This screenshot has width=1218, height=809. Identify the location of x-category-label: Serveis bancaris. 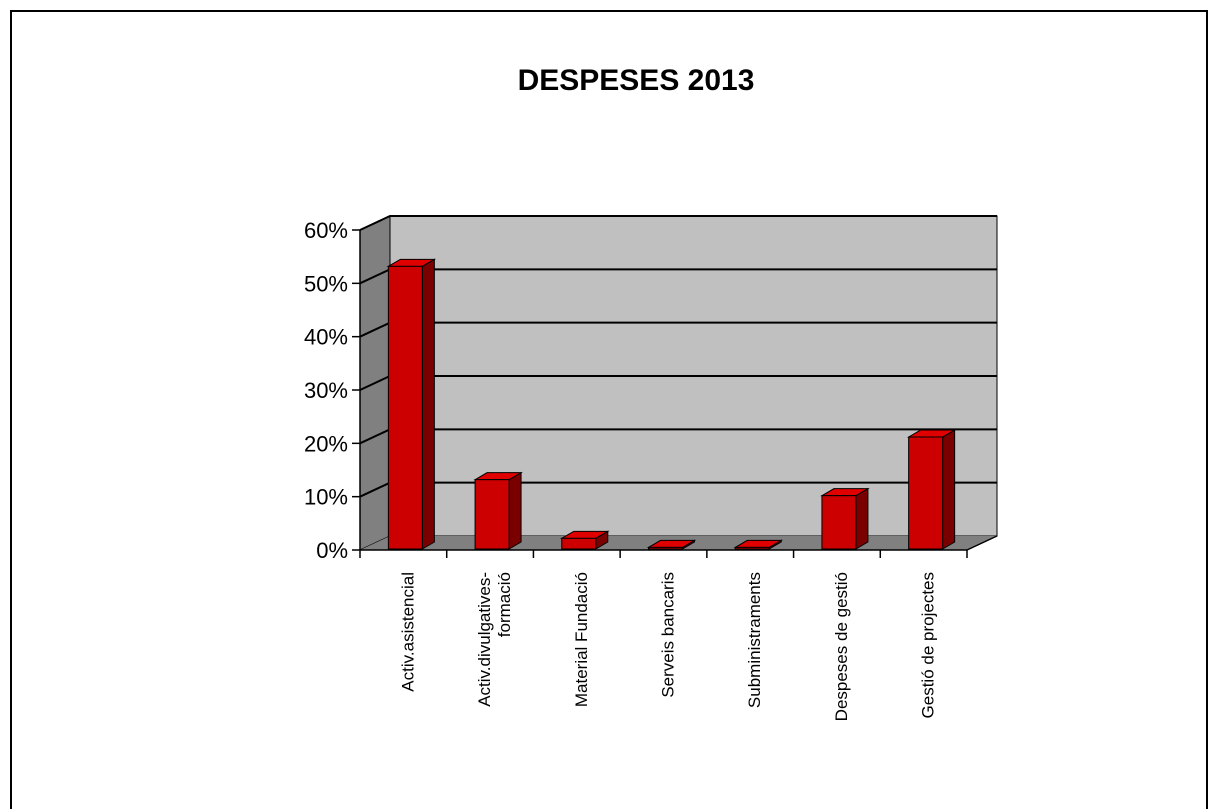
(668, 635).